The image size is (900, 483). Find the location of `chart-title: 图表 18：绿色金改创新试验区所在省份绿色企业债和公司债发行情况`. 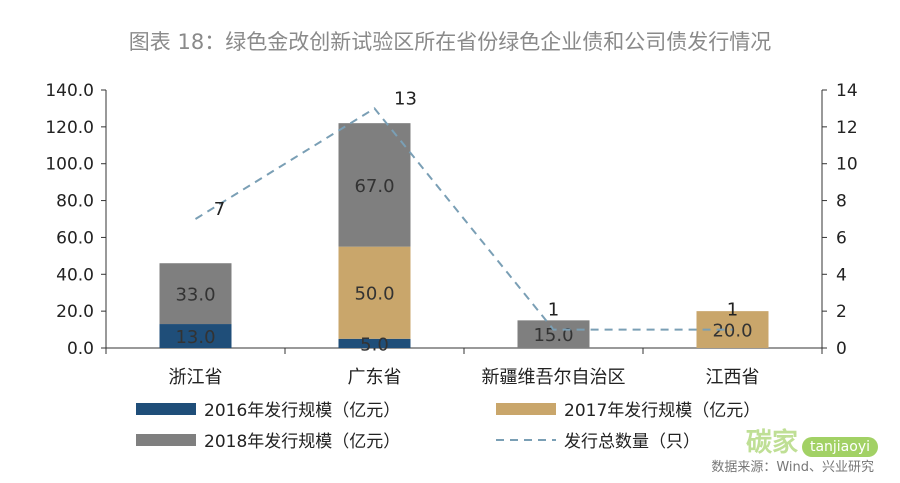

chart-title: 图表 18：绿色金改创新试验区所在省份绿色企业债和公司债发行情况 is located at coordinates (450, 42).